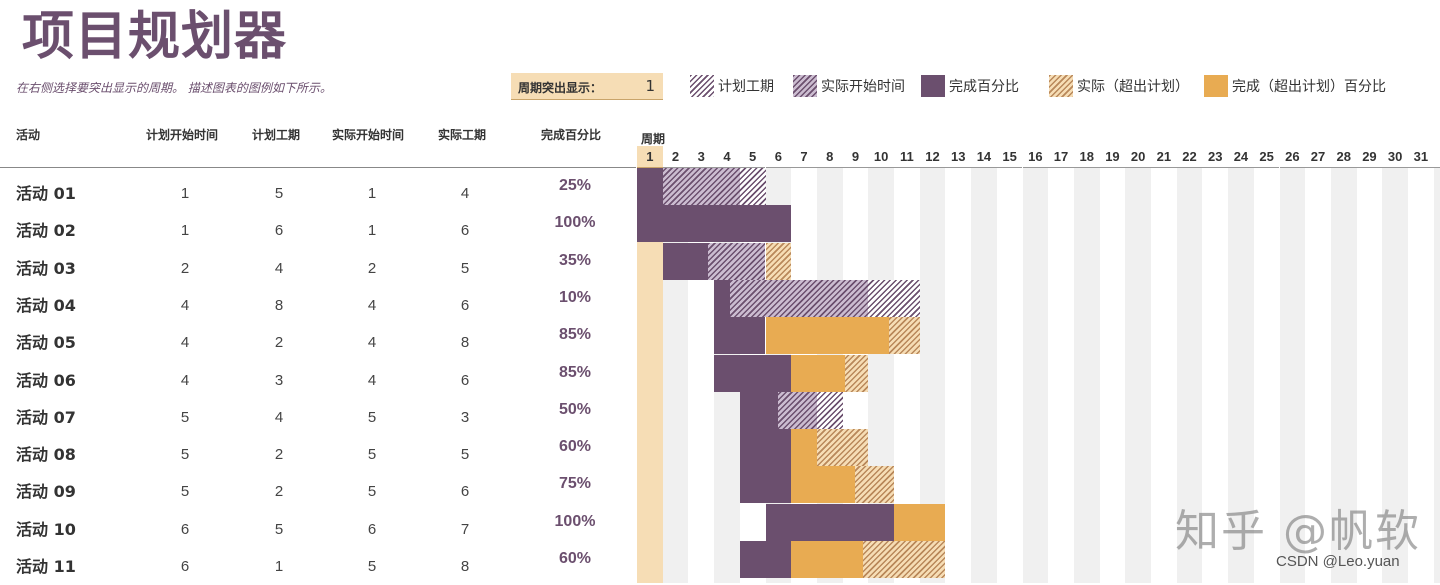  Describe the element at coordinates (28, 135) in the screenshot. I see `header-activity: 活动` at that location.